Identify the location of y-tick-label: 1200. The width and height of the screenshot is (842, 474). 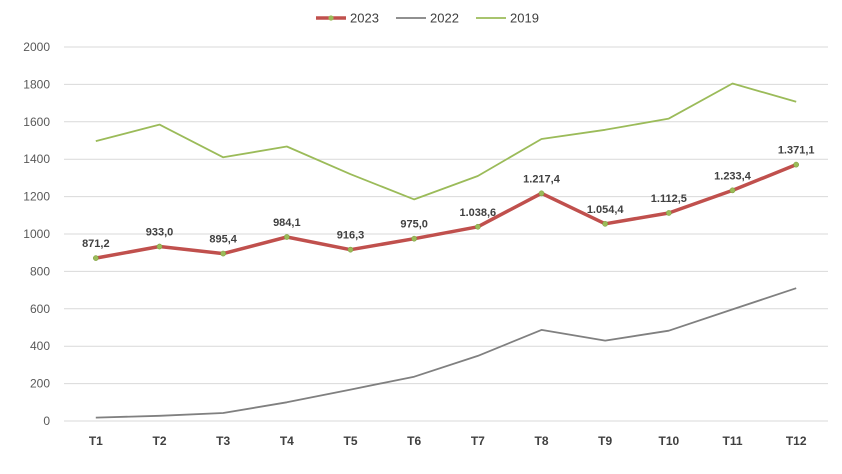
(36, 197).